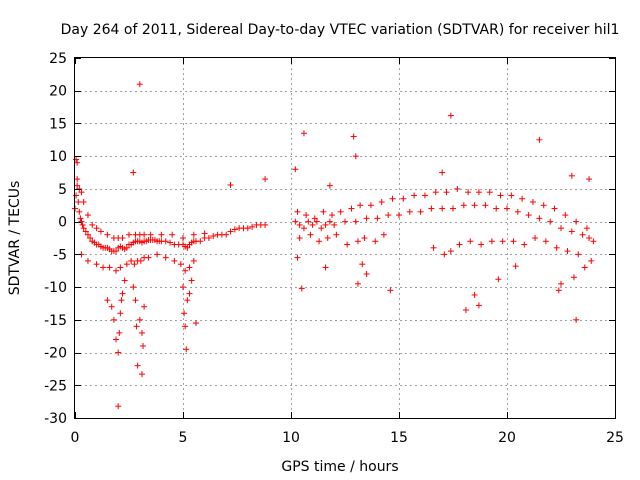 The height and width of the screenshot is (480, 640). What do you see at coordinates (55, 288) in the screenshot?
I see `y-tick-label: -10` at bounding box center [55, 288].